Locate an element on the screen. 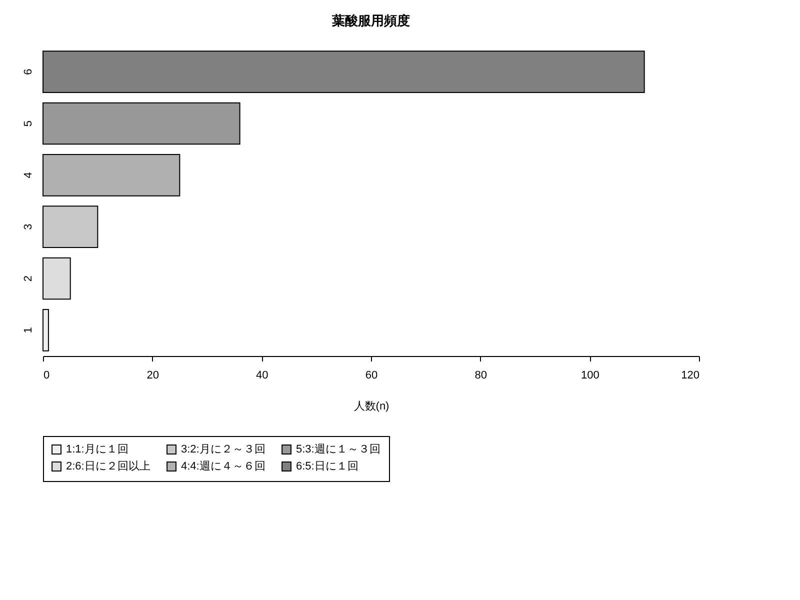 This screenshot has width=800, height=600. legend-label: 1:1:月に１回 is located at coordinates (97, 450).